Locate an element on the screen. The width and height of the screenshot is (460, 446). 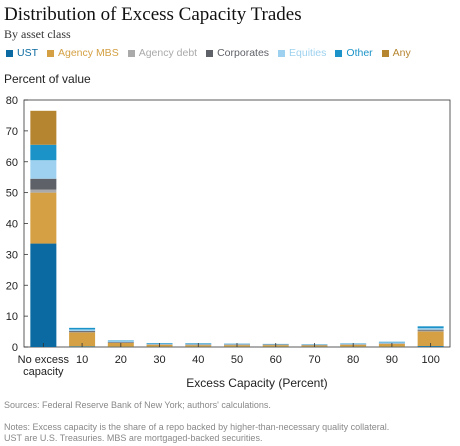
y-tick-label: 10 is located at coordinates (12, 317).